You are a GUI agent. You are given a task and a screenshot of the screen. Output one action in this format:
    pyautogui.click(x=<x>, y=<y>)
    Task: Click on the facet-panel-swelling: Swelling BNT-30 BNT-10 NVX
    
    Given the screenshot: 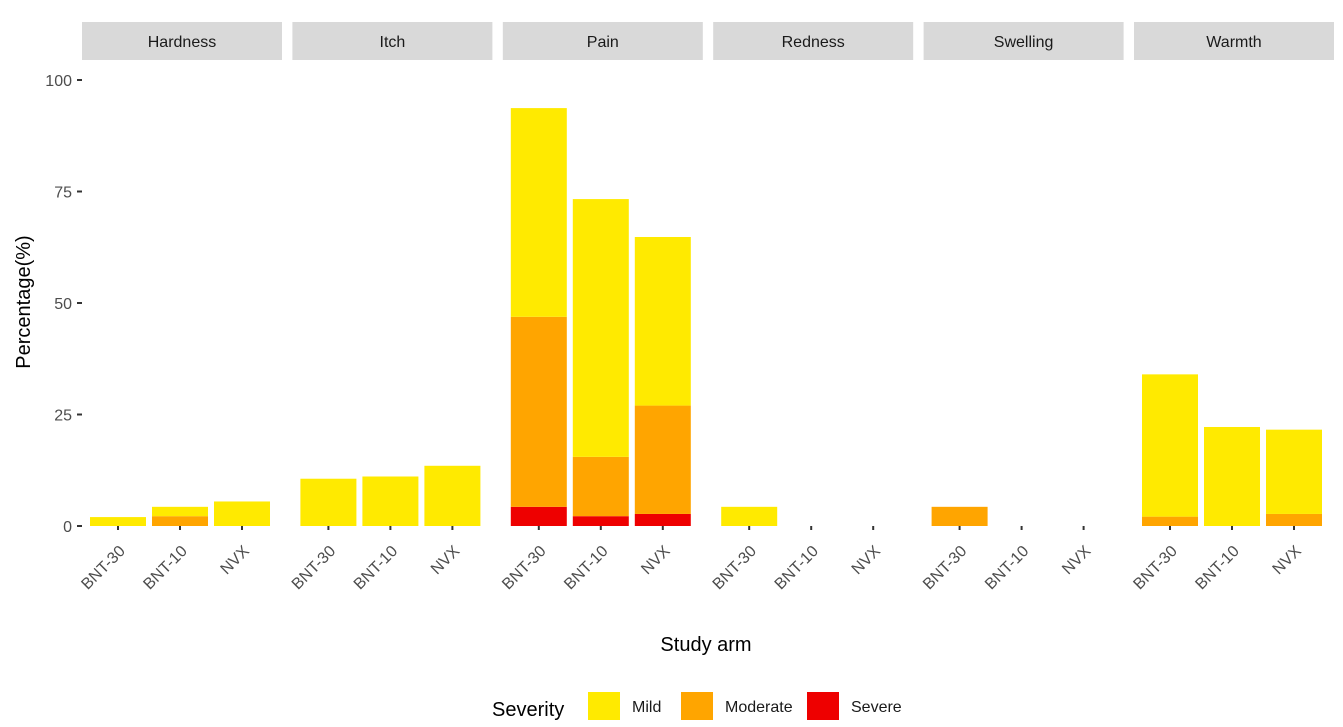 What is the action you would take?
    pyautogui.click(x=1022, y=307)
    